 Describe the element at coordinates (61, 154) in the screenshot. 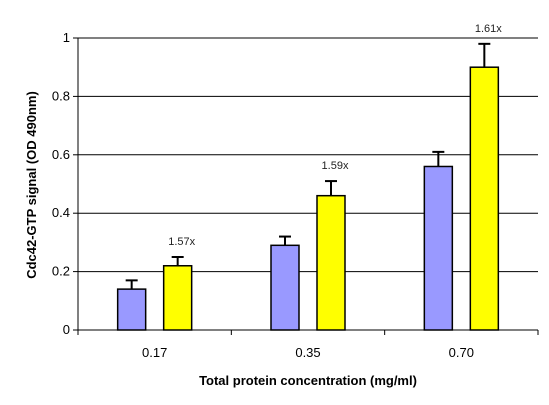

I see `y-tick-label: 0.6` at that location.